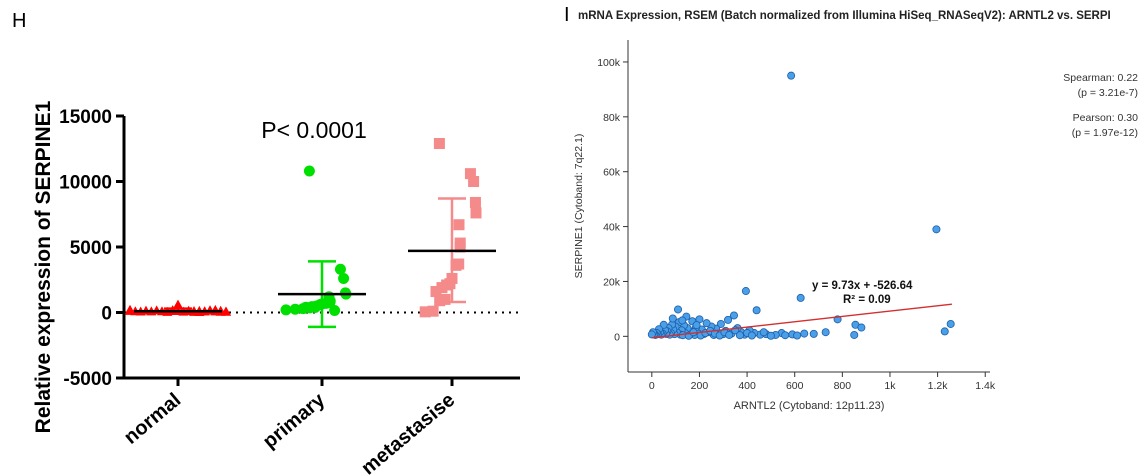  Describe the element at coordinates (567, 15) in the screenshot. I see `panel-letter-i: I` at that location.